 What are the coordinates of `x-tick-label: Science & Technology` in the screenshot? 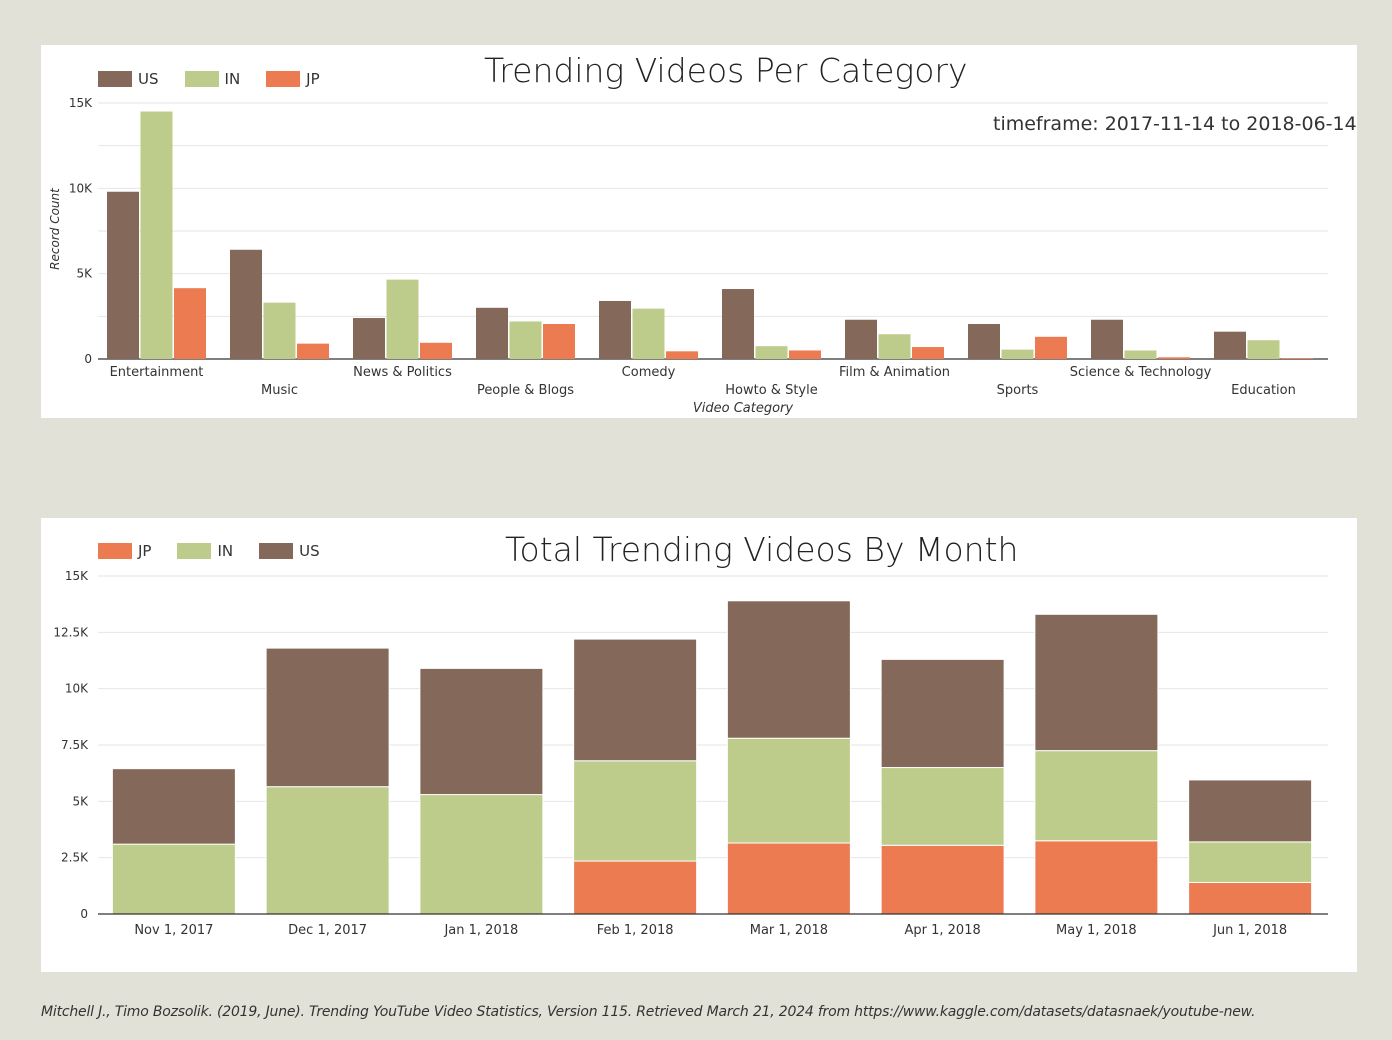 It's located at (1141, 372).